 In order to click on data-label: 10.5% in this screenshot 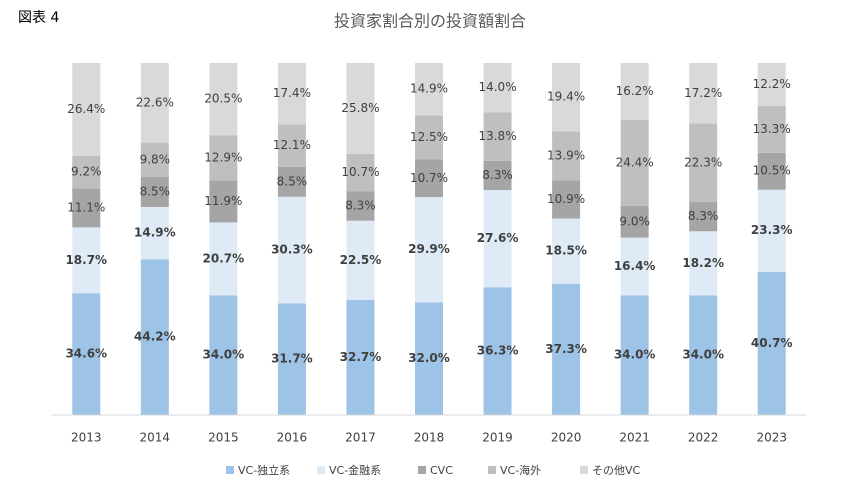, I will do `click(772, 171)`.